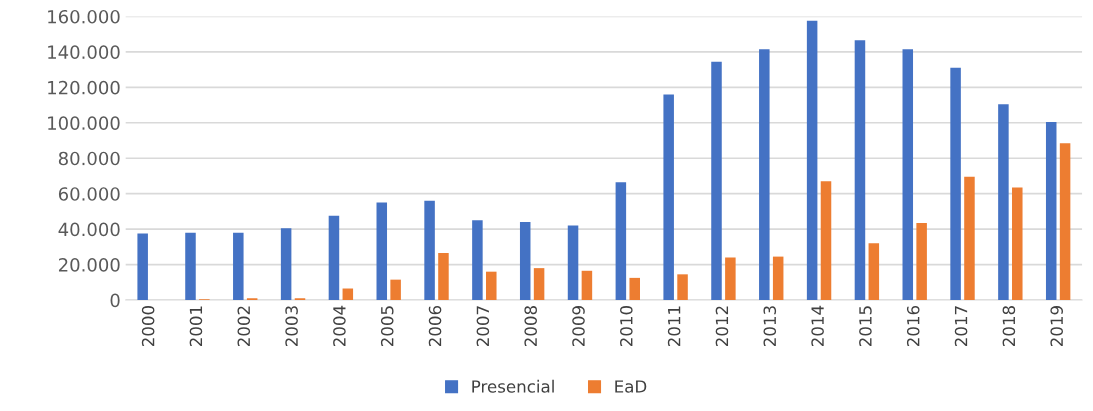 This screenshot has width=1093, height=411. I want to click on x-tick-label: 2009, so click(578, 326).